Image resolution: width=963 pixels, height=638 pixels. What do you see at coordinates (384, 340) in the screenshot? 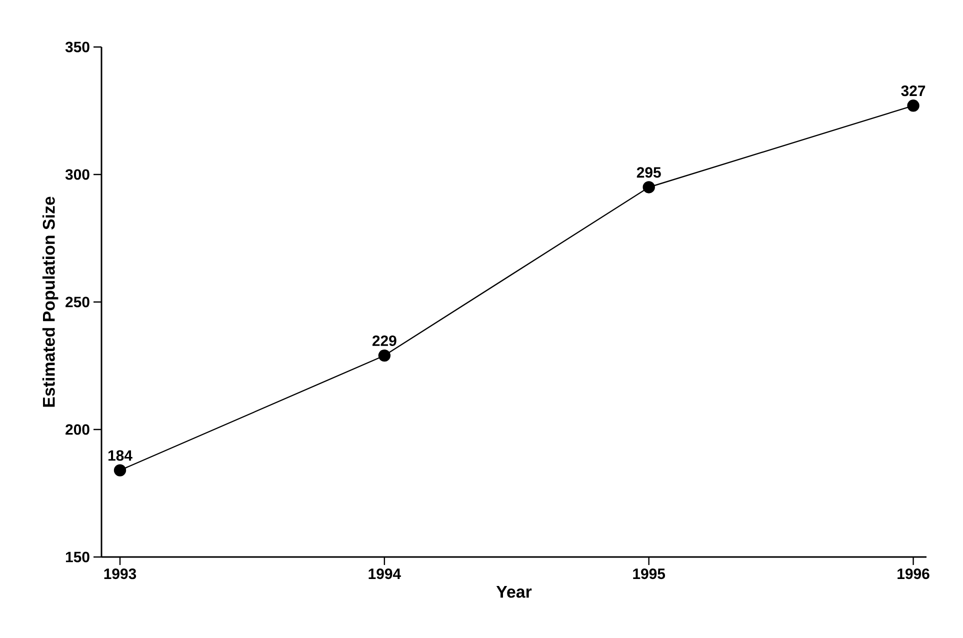
I see `data-label: 229` at bounding box center [384, 340].